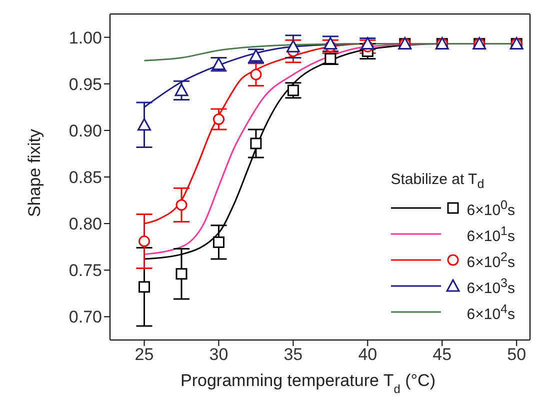 The width and height of the screenshot is (543, 403). I want to click on legend-label: 6×10$^{4}$s, so click(490, 312).